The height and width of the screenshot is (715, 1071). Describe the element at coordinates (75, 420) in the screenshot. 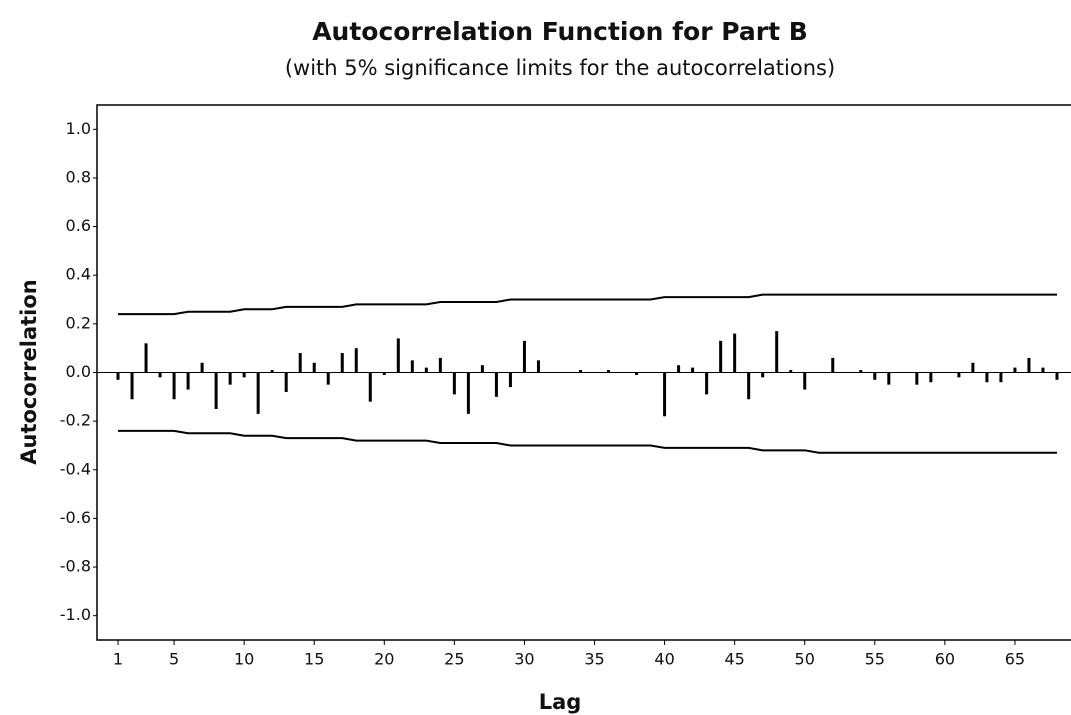

I see `y-tick-label: -0.2` at that location.